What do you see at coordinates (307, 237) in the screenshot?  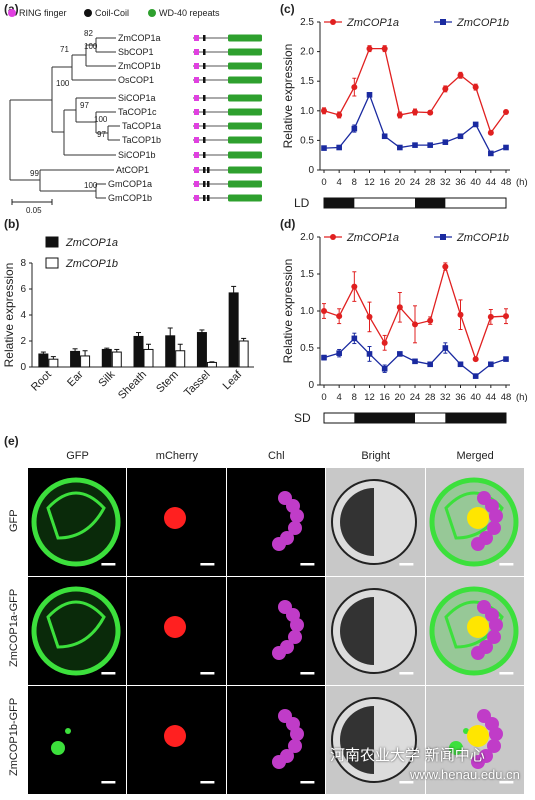 I see `y-tick-label: 2.0` at bounding box center [307, 237].